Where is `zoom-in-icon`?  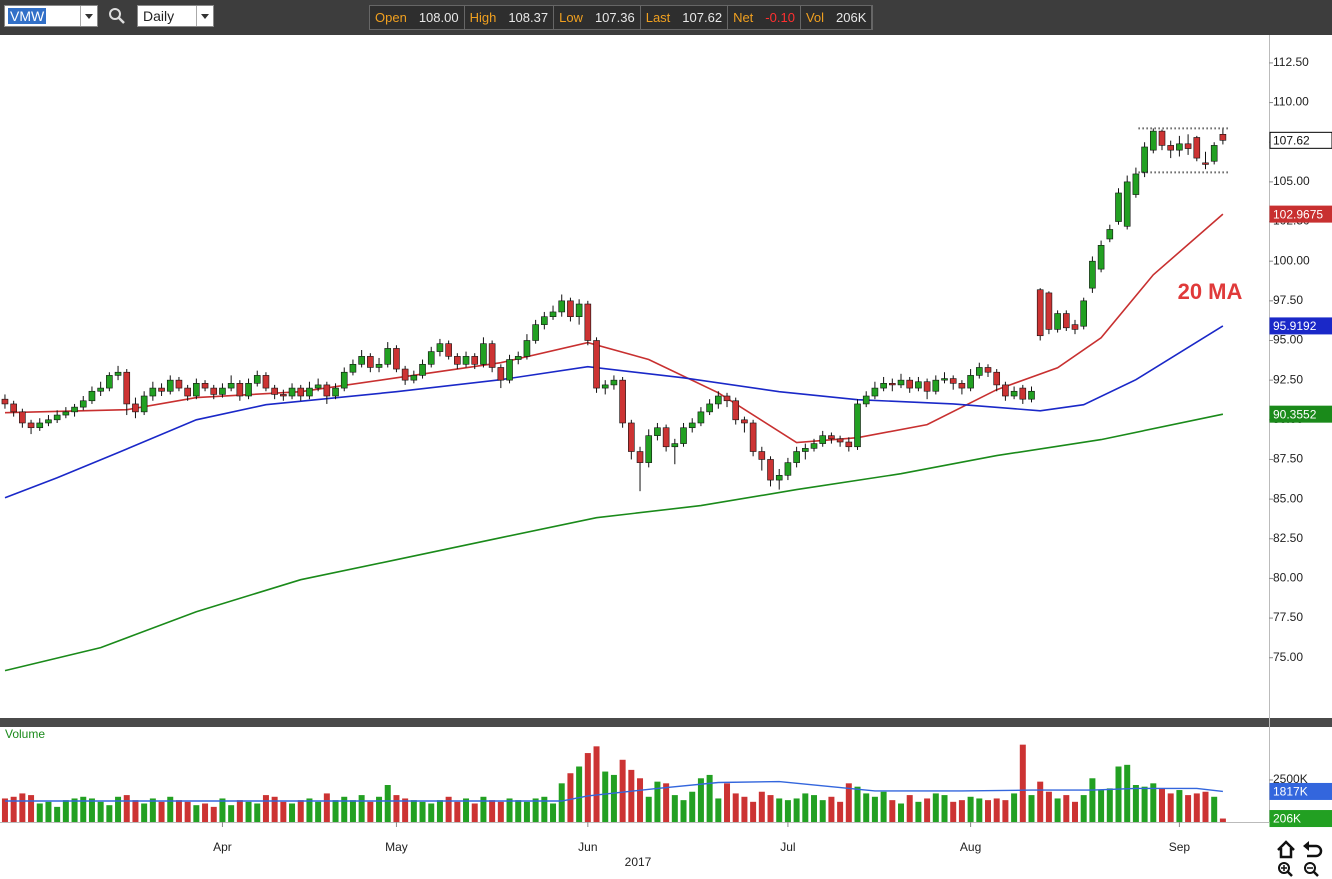 zoom-in-icon is located at coordinates (1285, 869).